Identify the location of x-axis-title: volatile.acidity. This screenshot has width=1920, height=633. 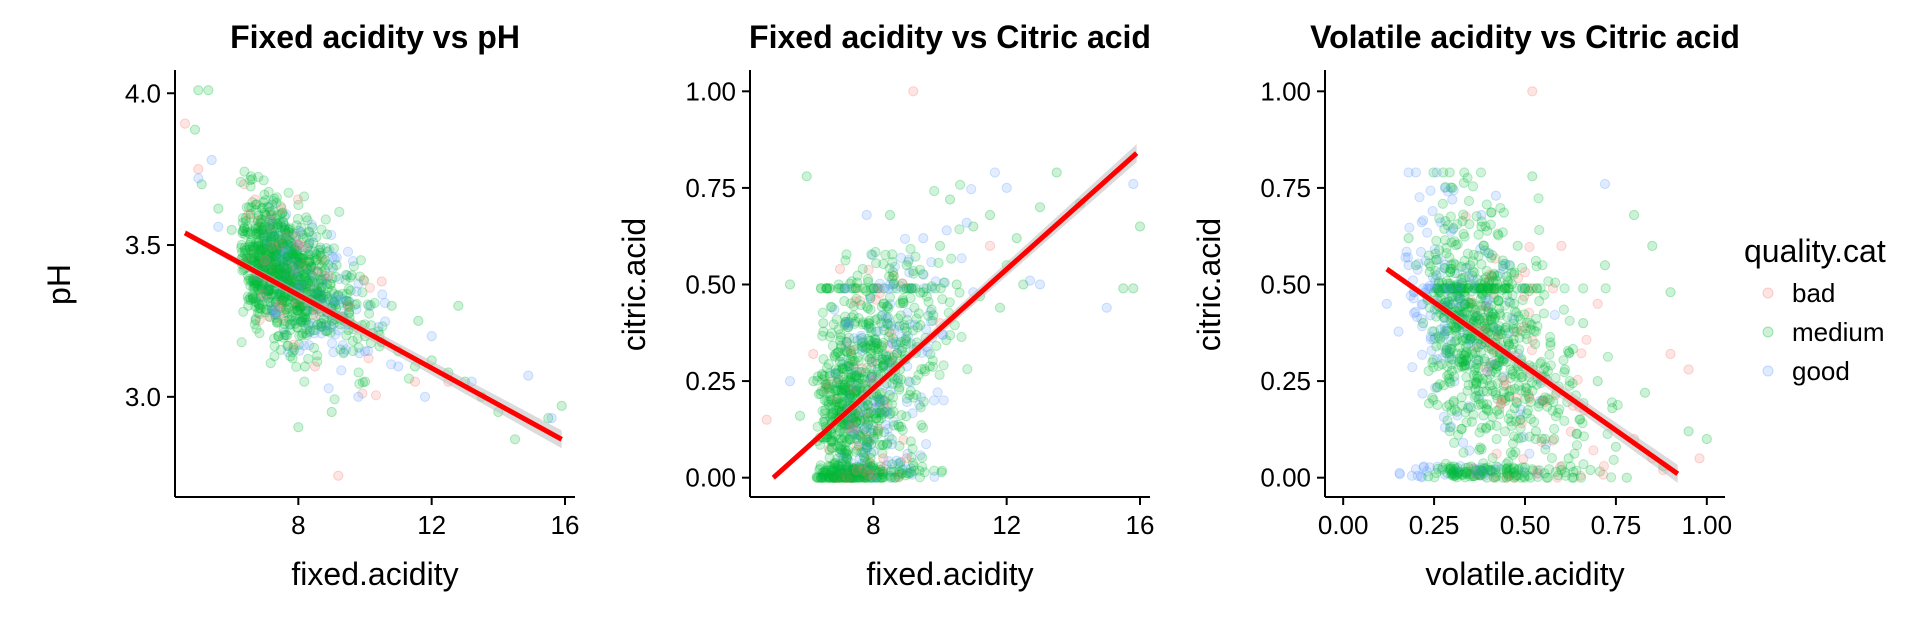
(1524, 574).